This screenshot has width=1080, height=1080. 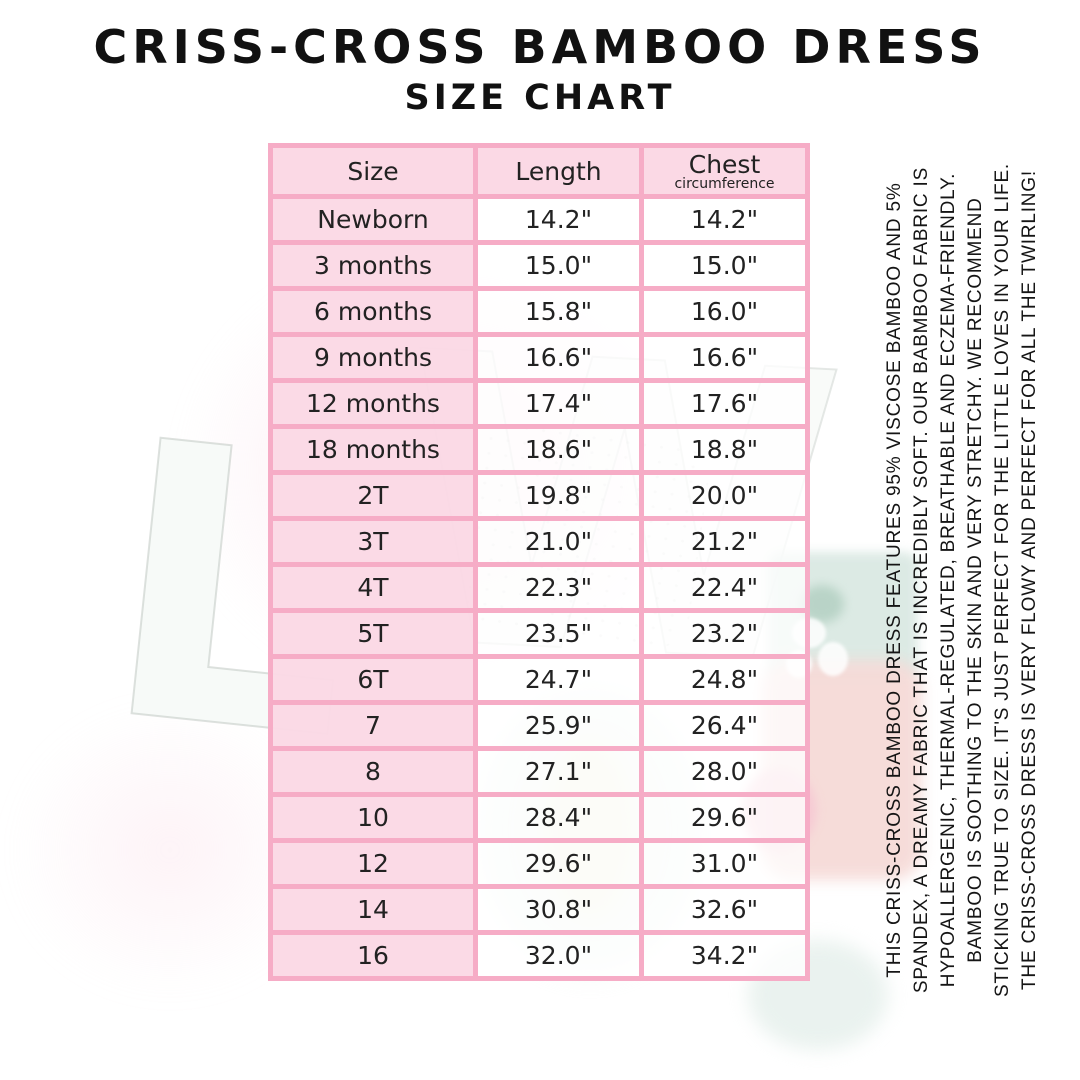 I want to click on col-header-chest-subtitle: circumference, so click(x=724, y=184).